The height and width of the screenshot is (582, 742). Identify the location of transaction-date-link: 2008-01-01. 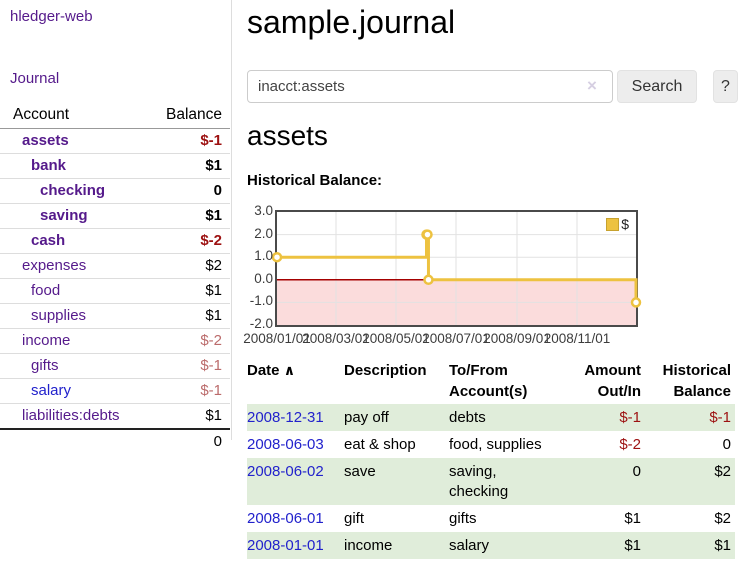
(285, 545).